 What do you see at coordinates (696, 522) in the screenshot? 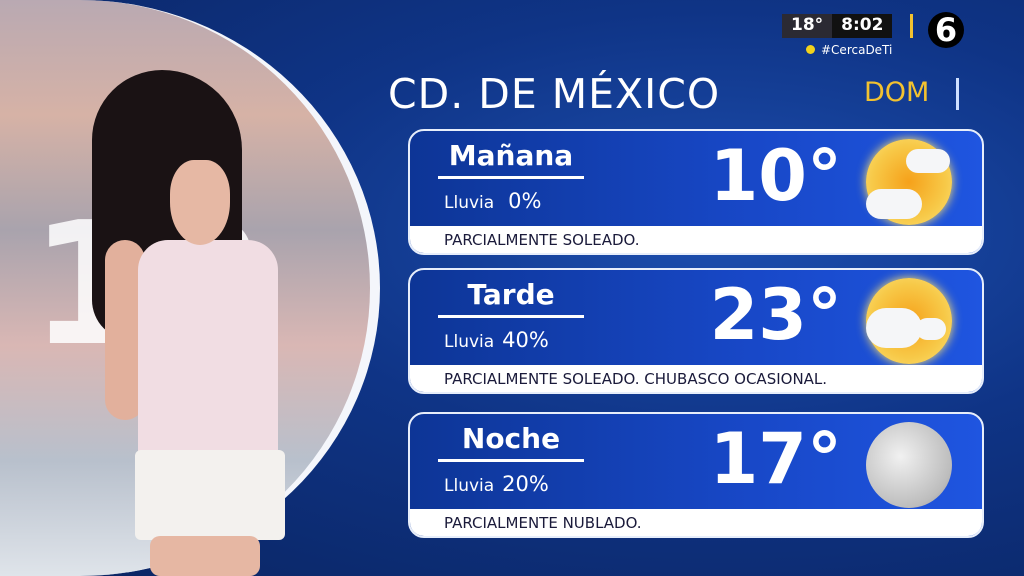
I see `condition-text: PARCIALMENTE NUBLADO.` at bounding box center [696, 522].